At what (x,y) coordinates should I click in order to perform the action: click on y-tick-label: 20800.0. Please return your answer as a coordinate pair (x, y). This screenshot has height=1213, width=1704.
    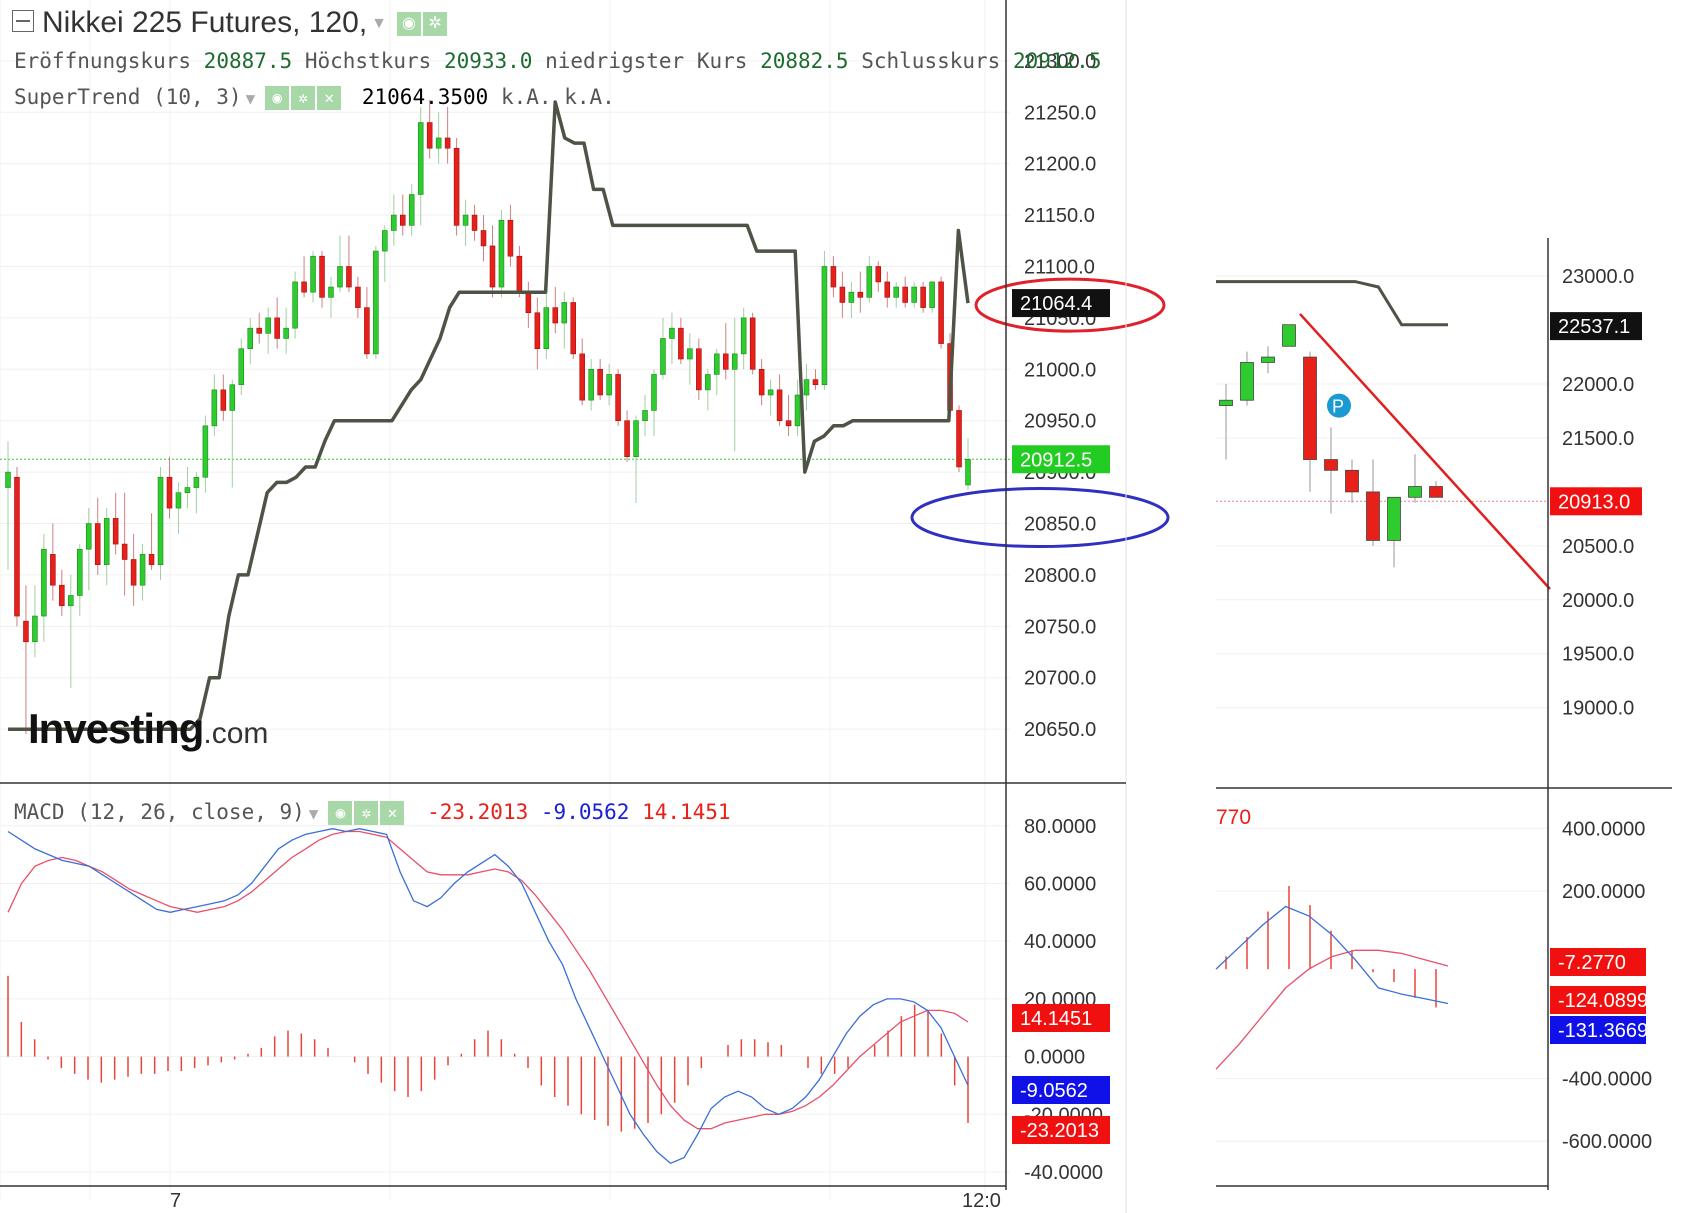
    Looking at the image, I should click on (1060, 576).